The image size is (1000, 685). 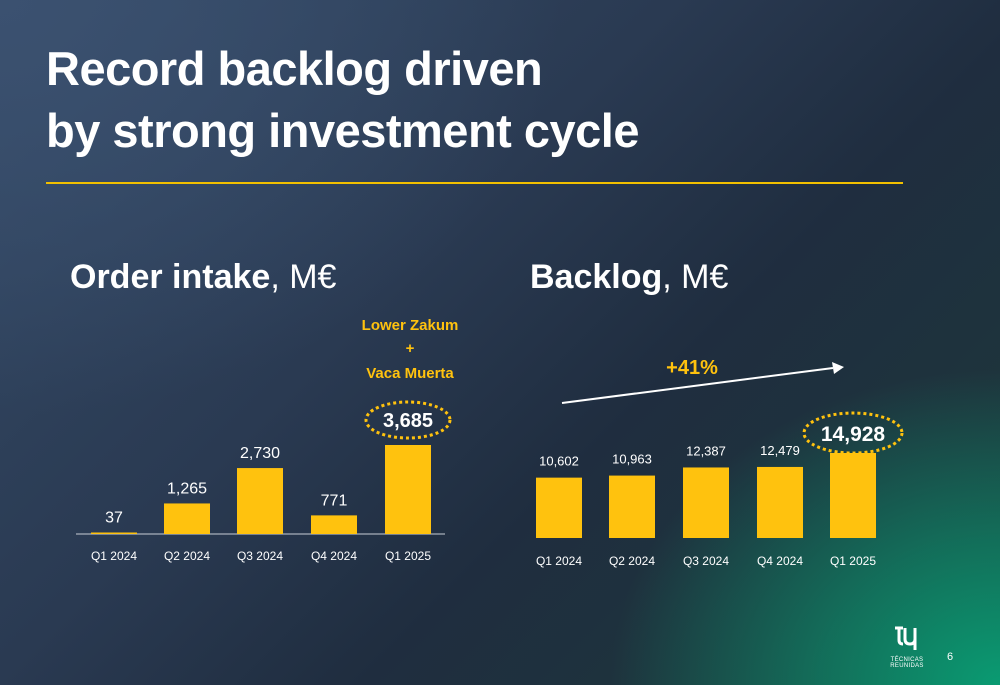 I want to click on title-line-1: Record backlog driven, so click(x=294, y=68).